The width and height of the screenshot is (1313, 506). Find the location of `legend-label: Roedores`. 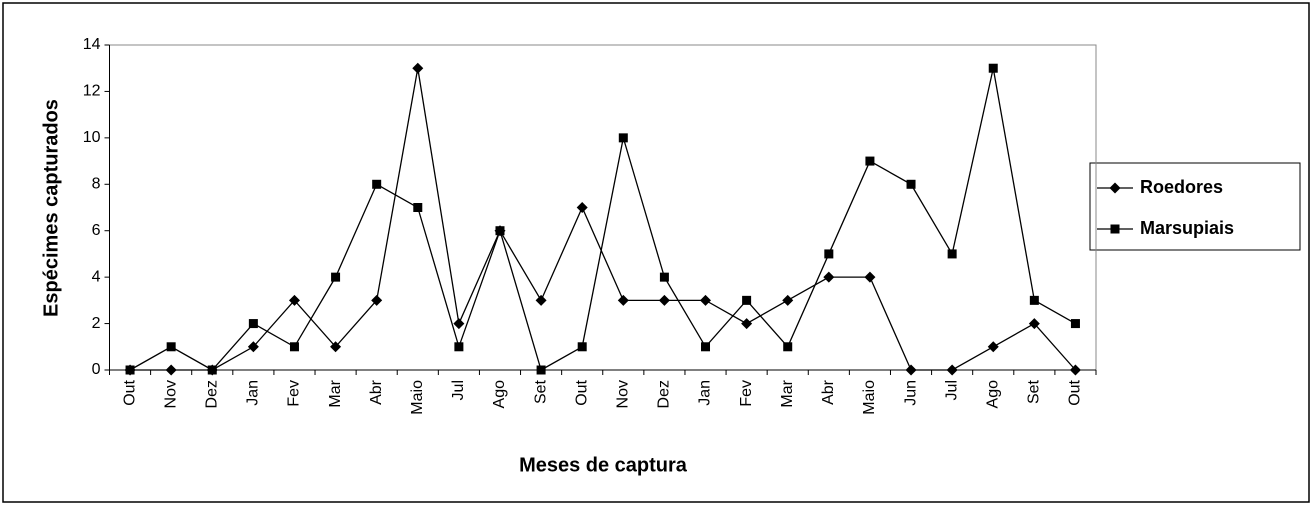

legend-label: Roedores is located at coordinates (1181, 187).